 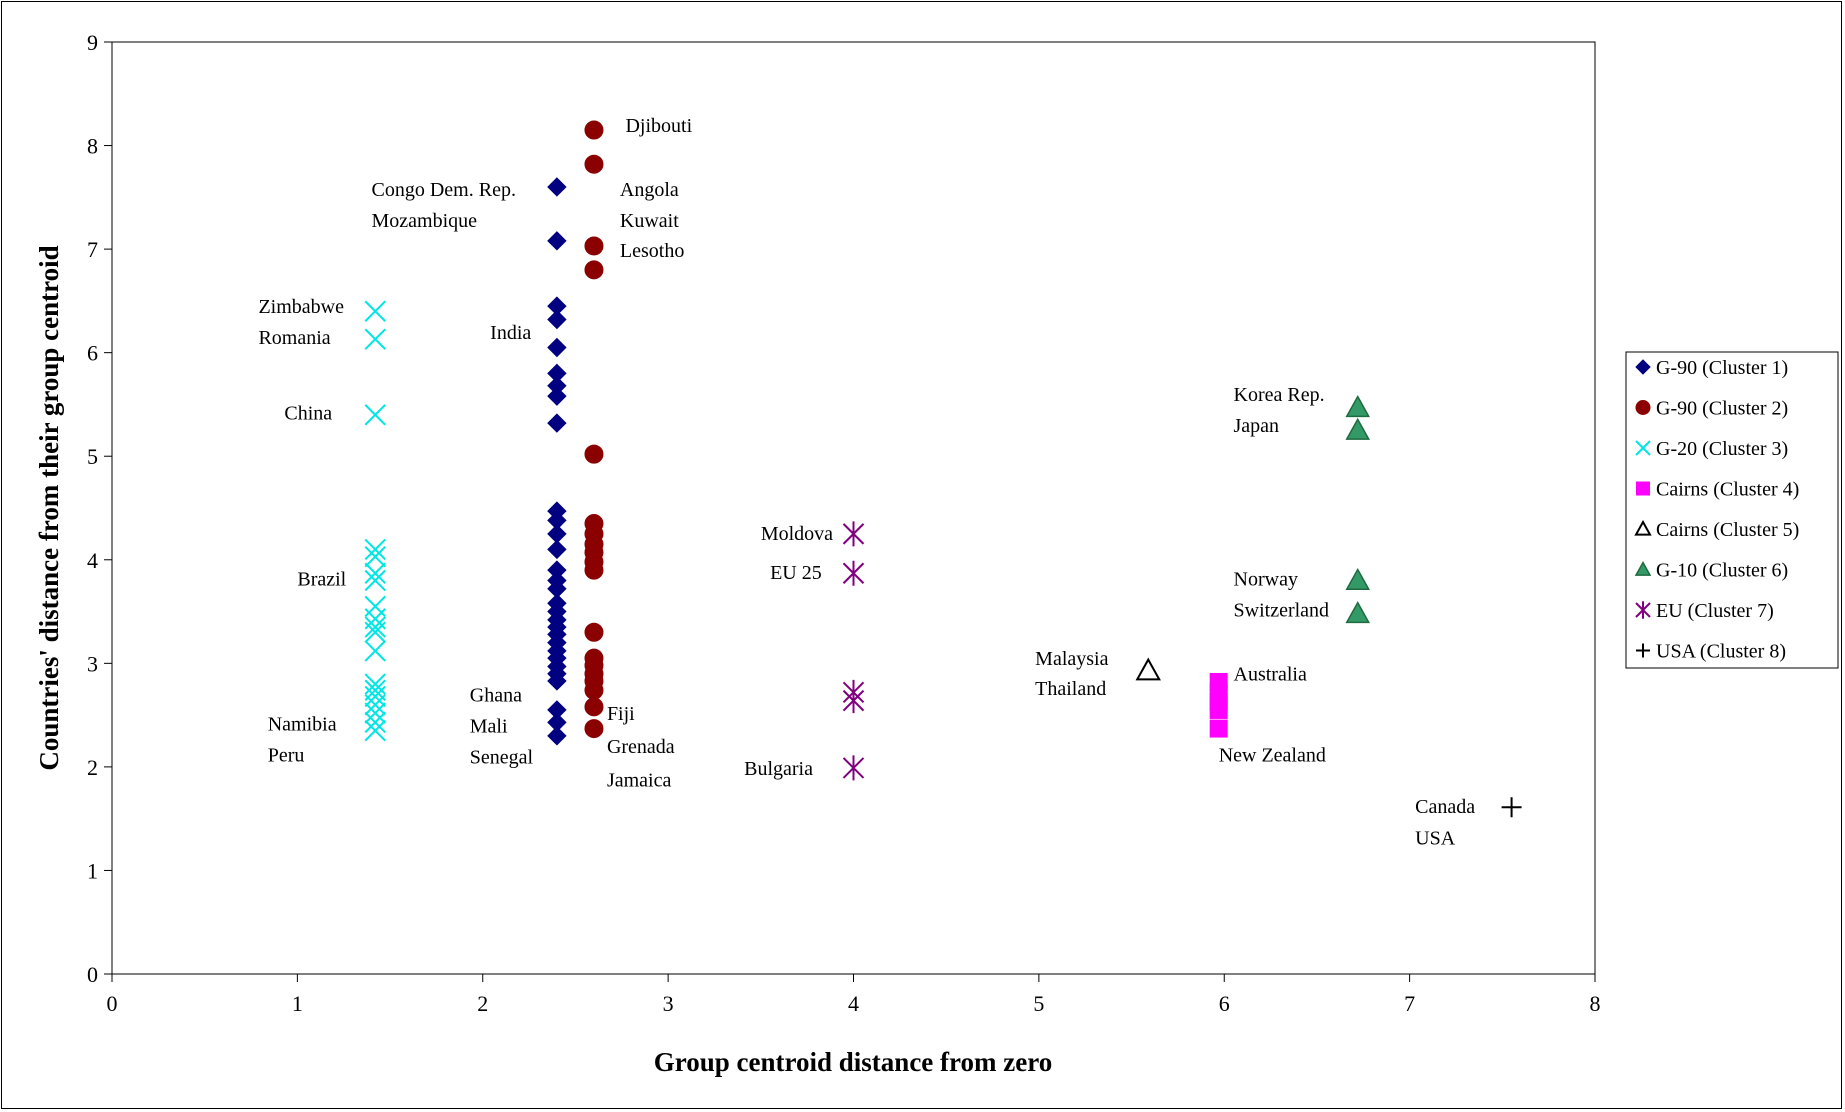 What do you see at coordinates (92, 974) in the screenshot?
I see `y-tick-label: 0` at bounding box center [92, 974].